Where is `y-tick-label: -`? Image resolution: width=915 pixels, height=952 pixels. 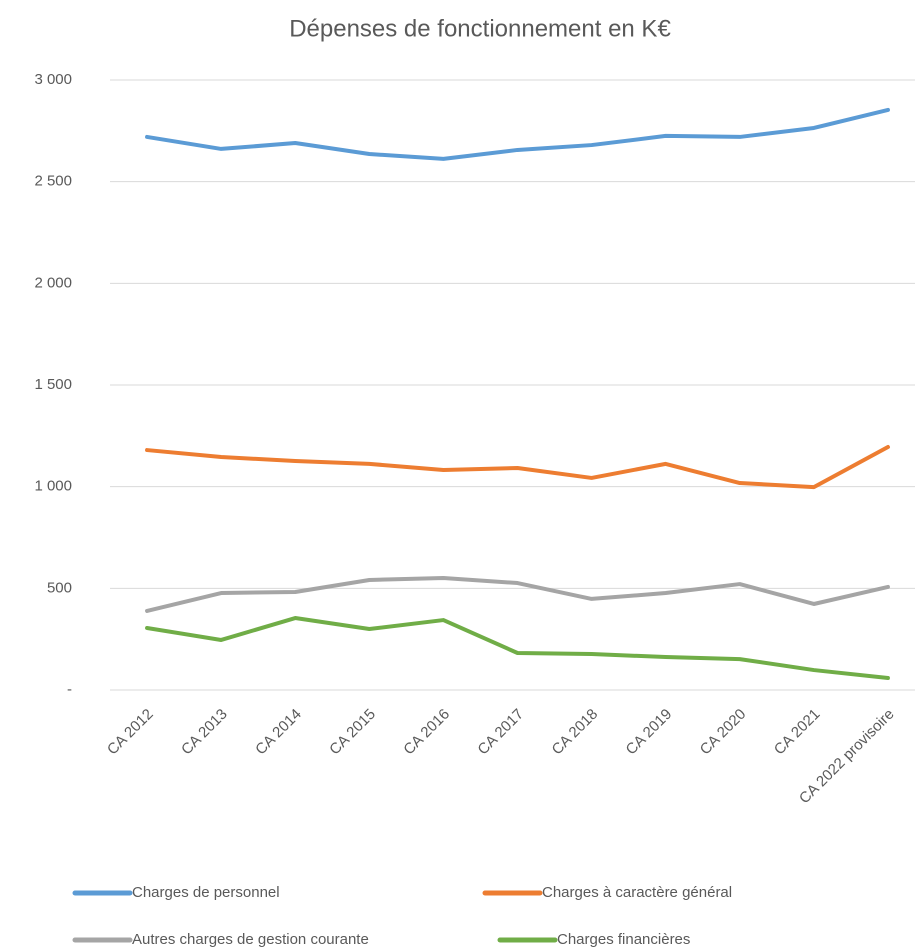 y-tick-label: - is located at coordinates (69, 689).